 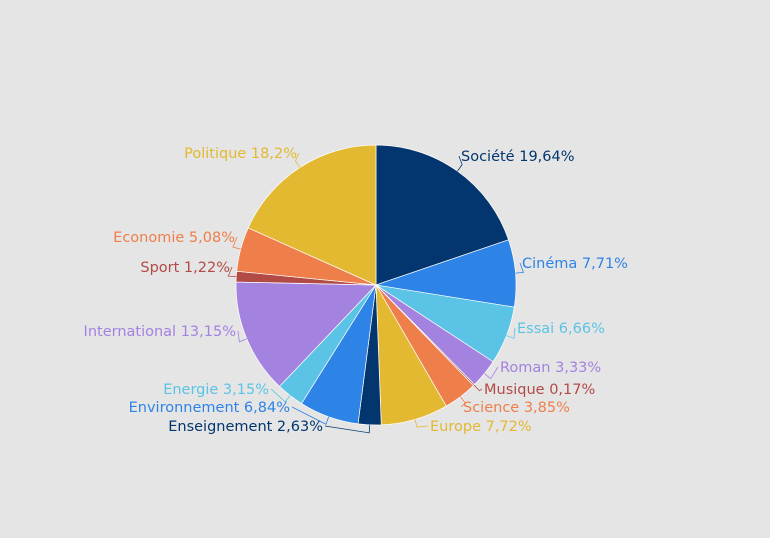 I want to click on slice-label: Musique 0,17%, so click(x=539, y=390).